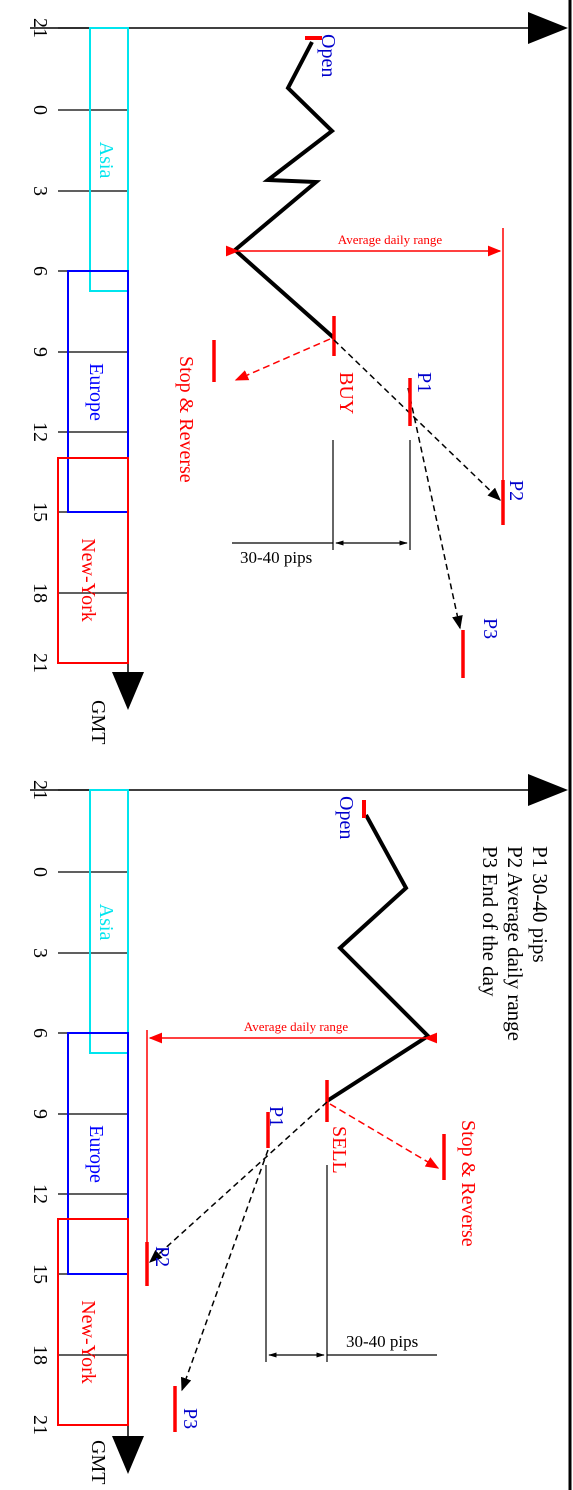 The image size is (573, 1490). What do you see at coordinates (540, 904) in the screenshot?
I see `legend-p1: P1 30-40 pips` at bounding box center [540, 904].